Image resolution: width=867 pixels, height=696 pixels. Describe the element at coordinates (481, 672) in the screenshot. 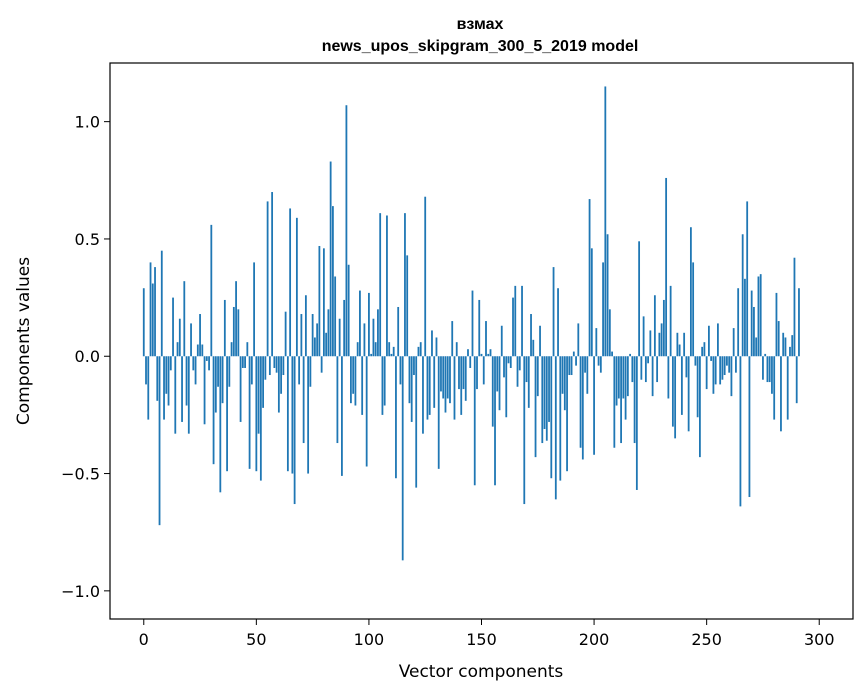

I see `x-axis-label: Vector components` at that location.